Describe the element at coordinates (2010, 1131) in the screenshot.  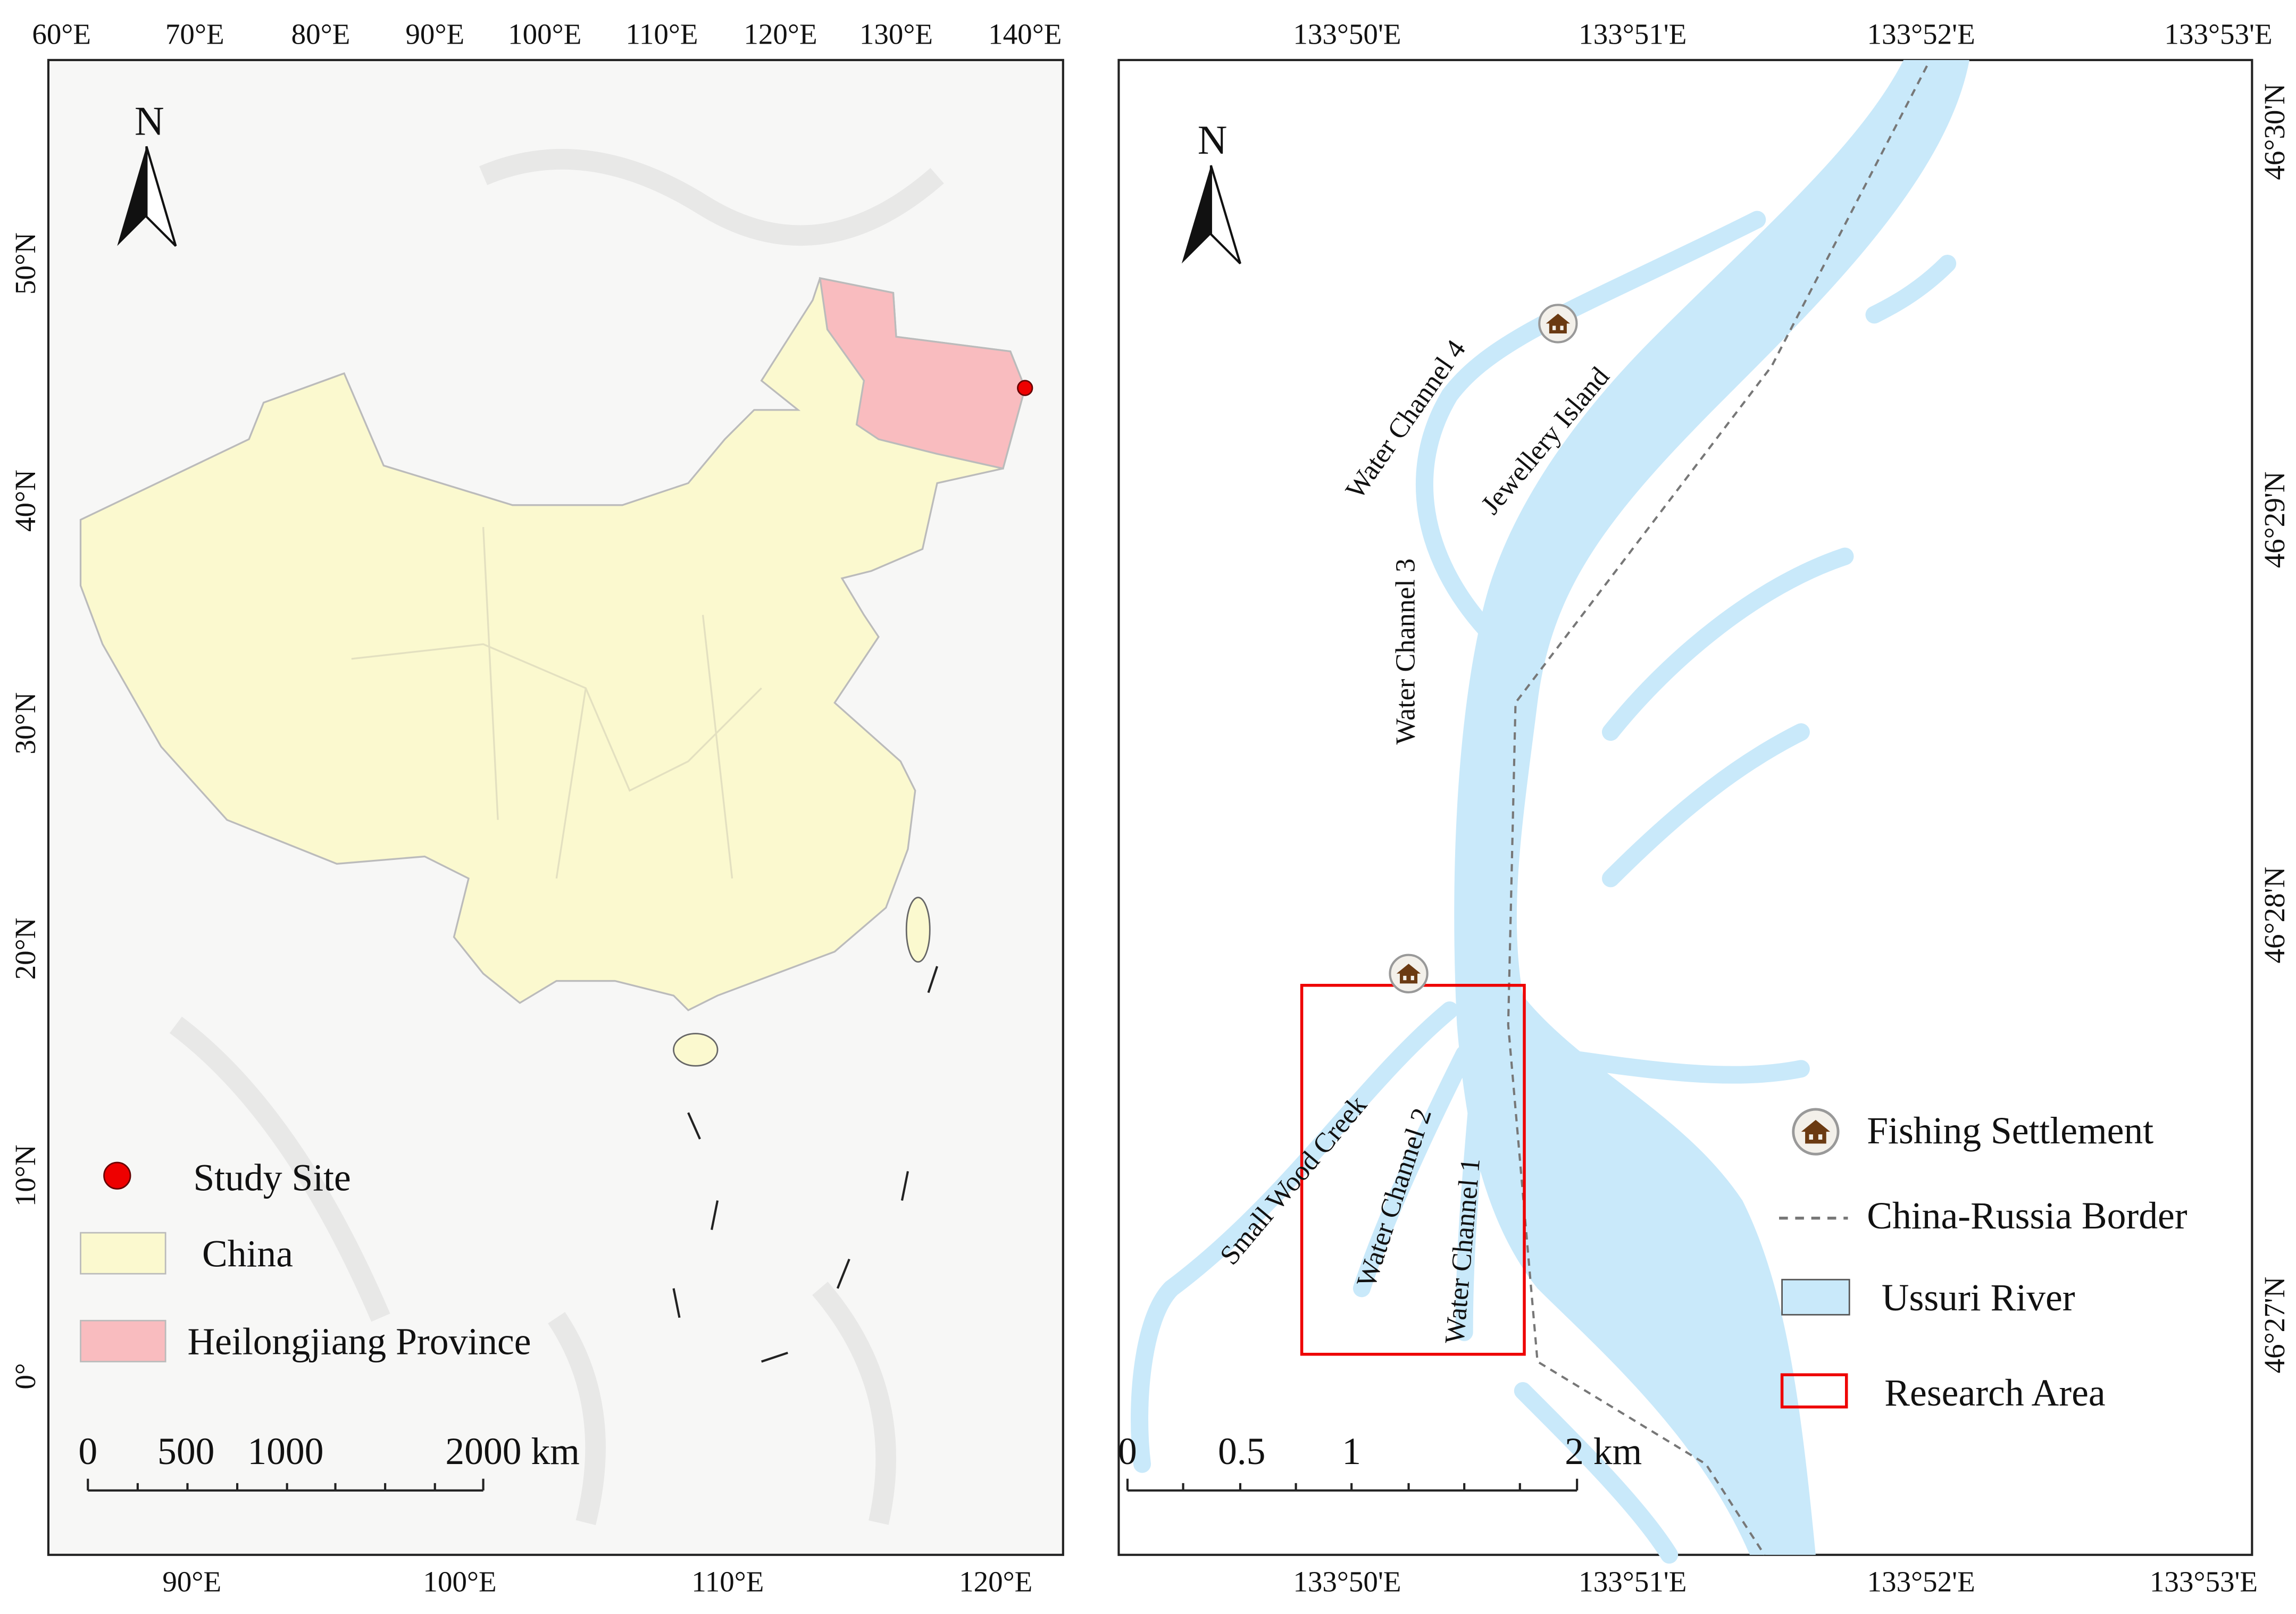
I see `legend-label: Fishing Settlement` at that location.